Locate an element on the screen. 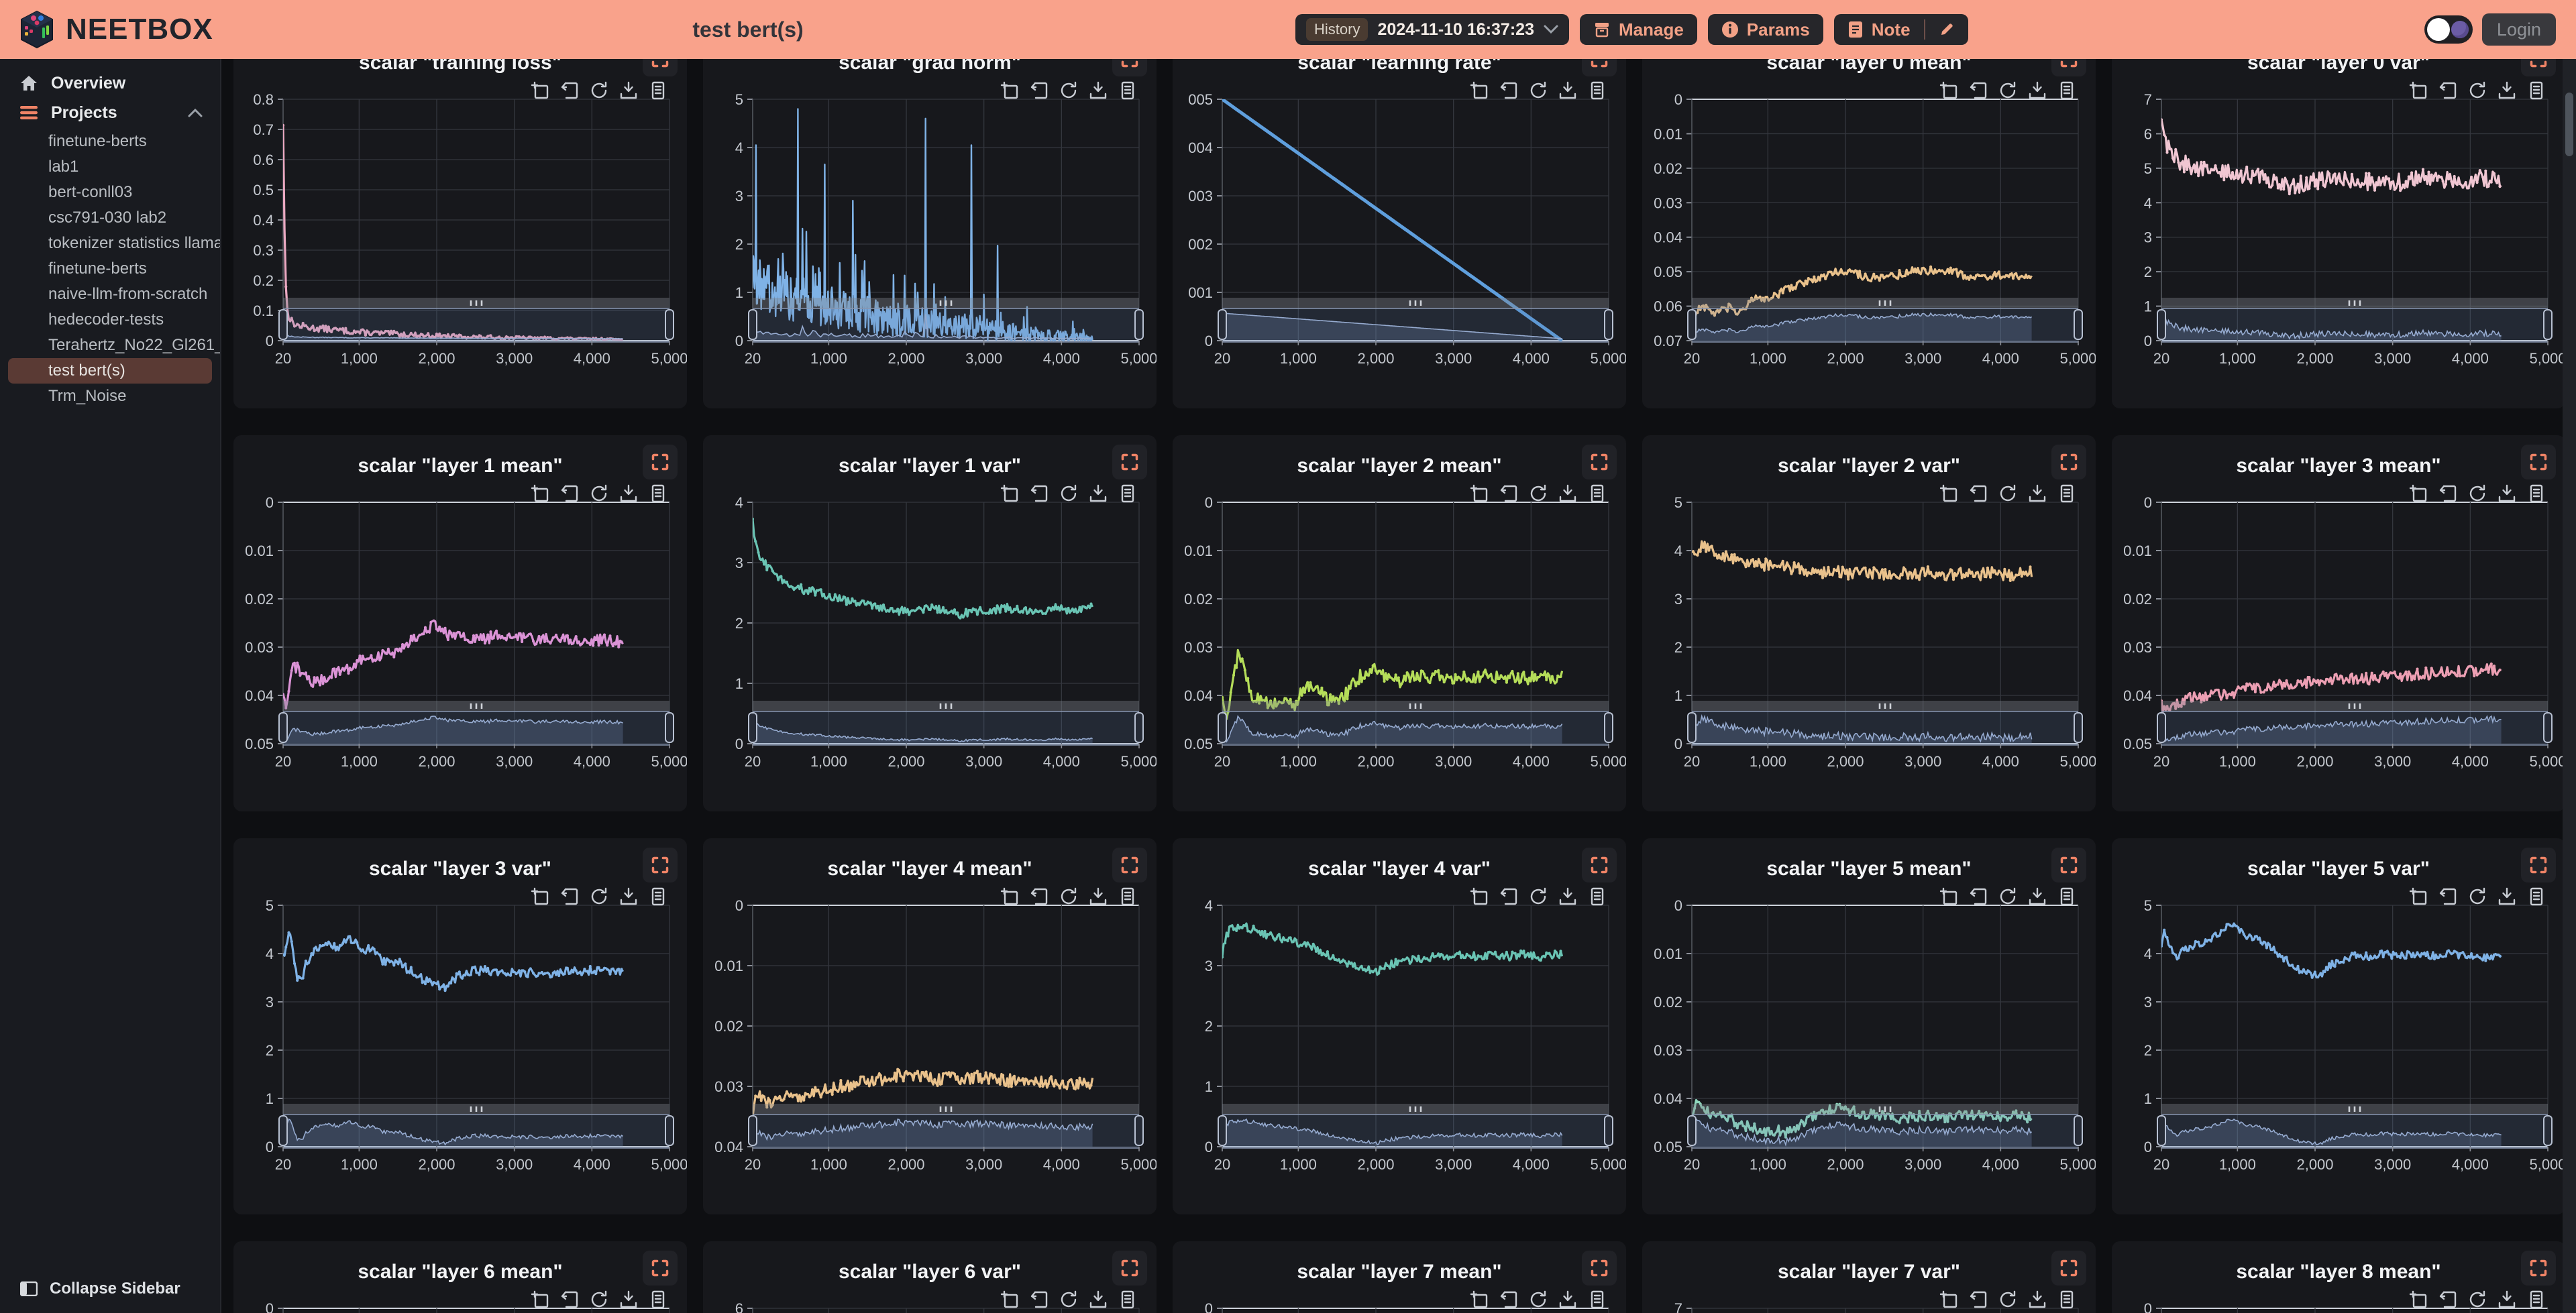  login-button: Login is located at coordinates (2518, 29).